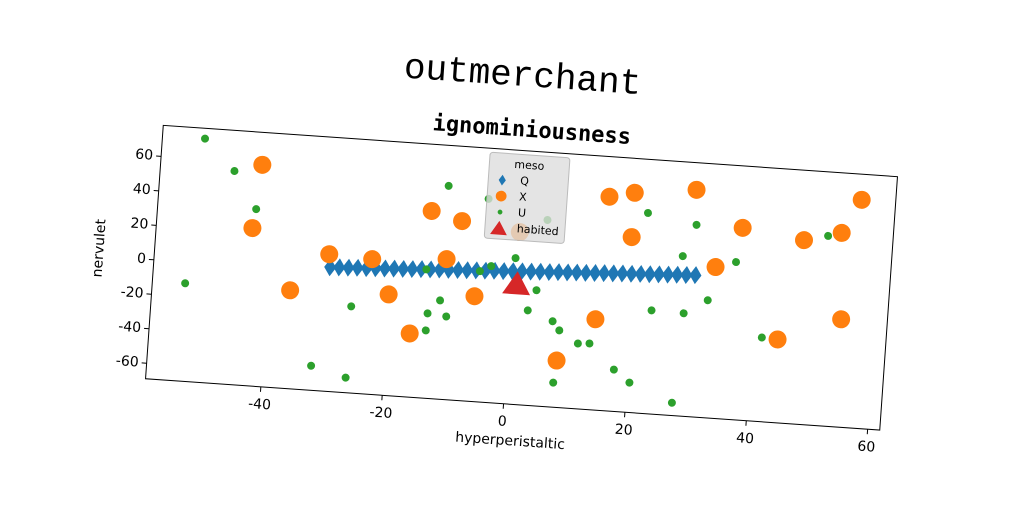 This screenshot has height=512, width=1024. I want to click on x-tick-label: 60, so click(866, 447).